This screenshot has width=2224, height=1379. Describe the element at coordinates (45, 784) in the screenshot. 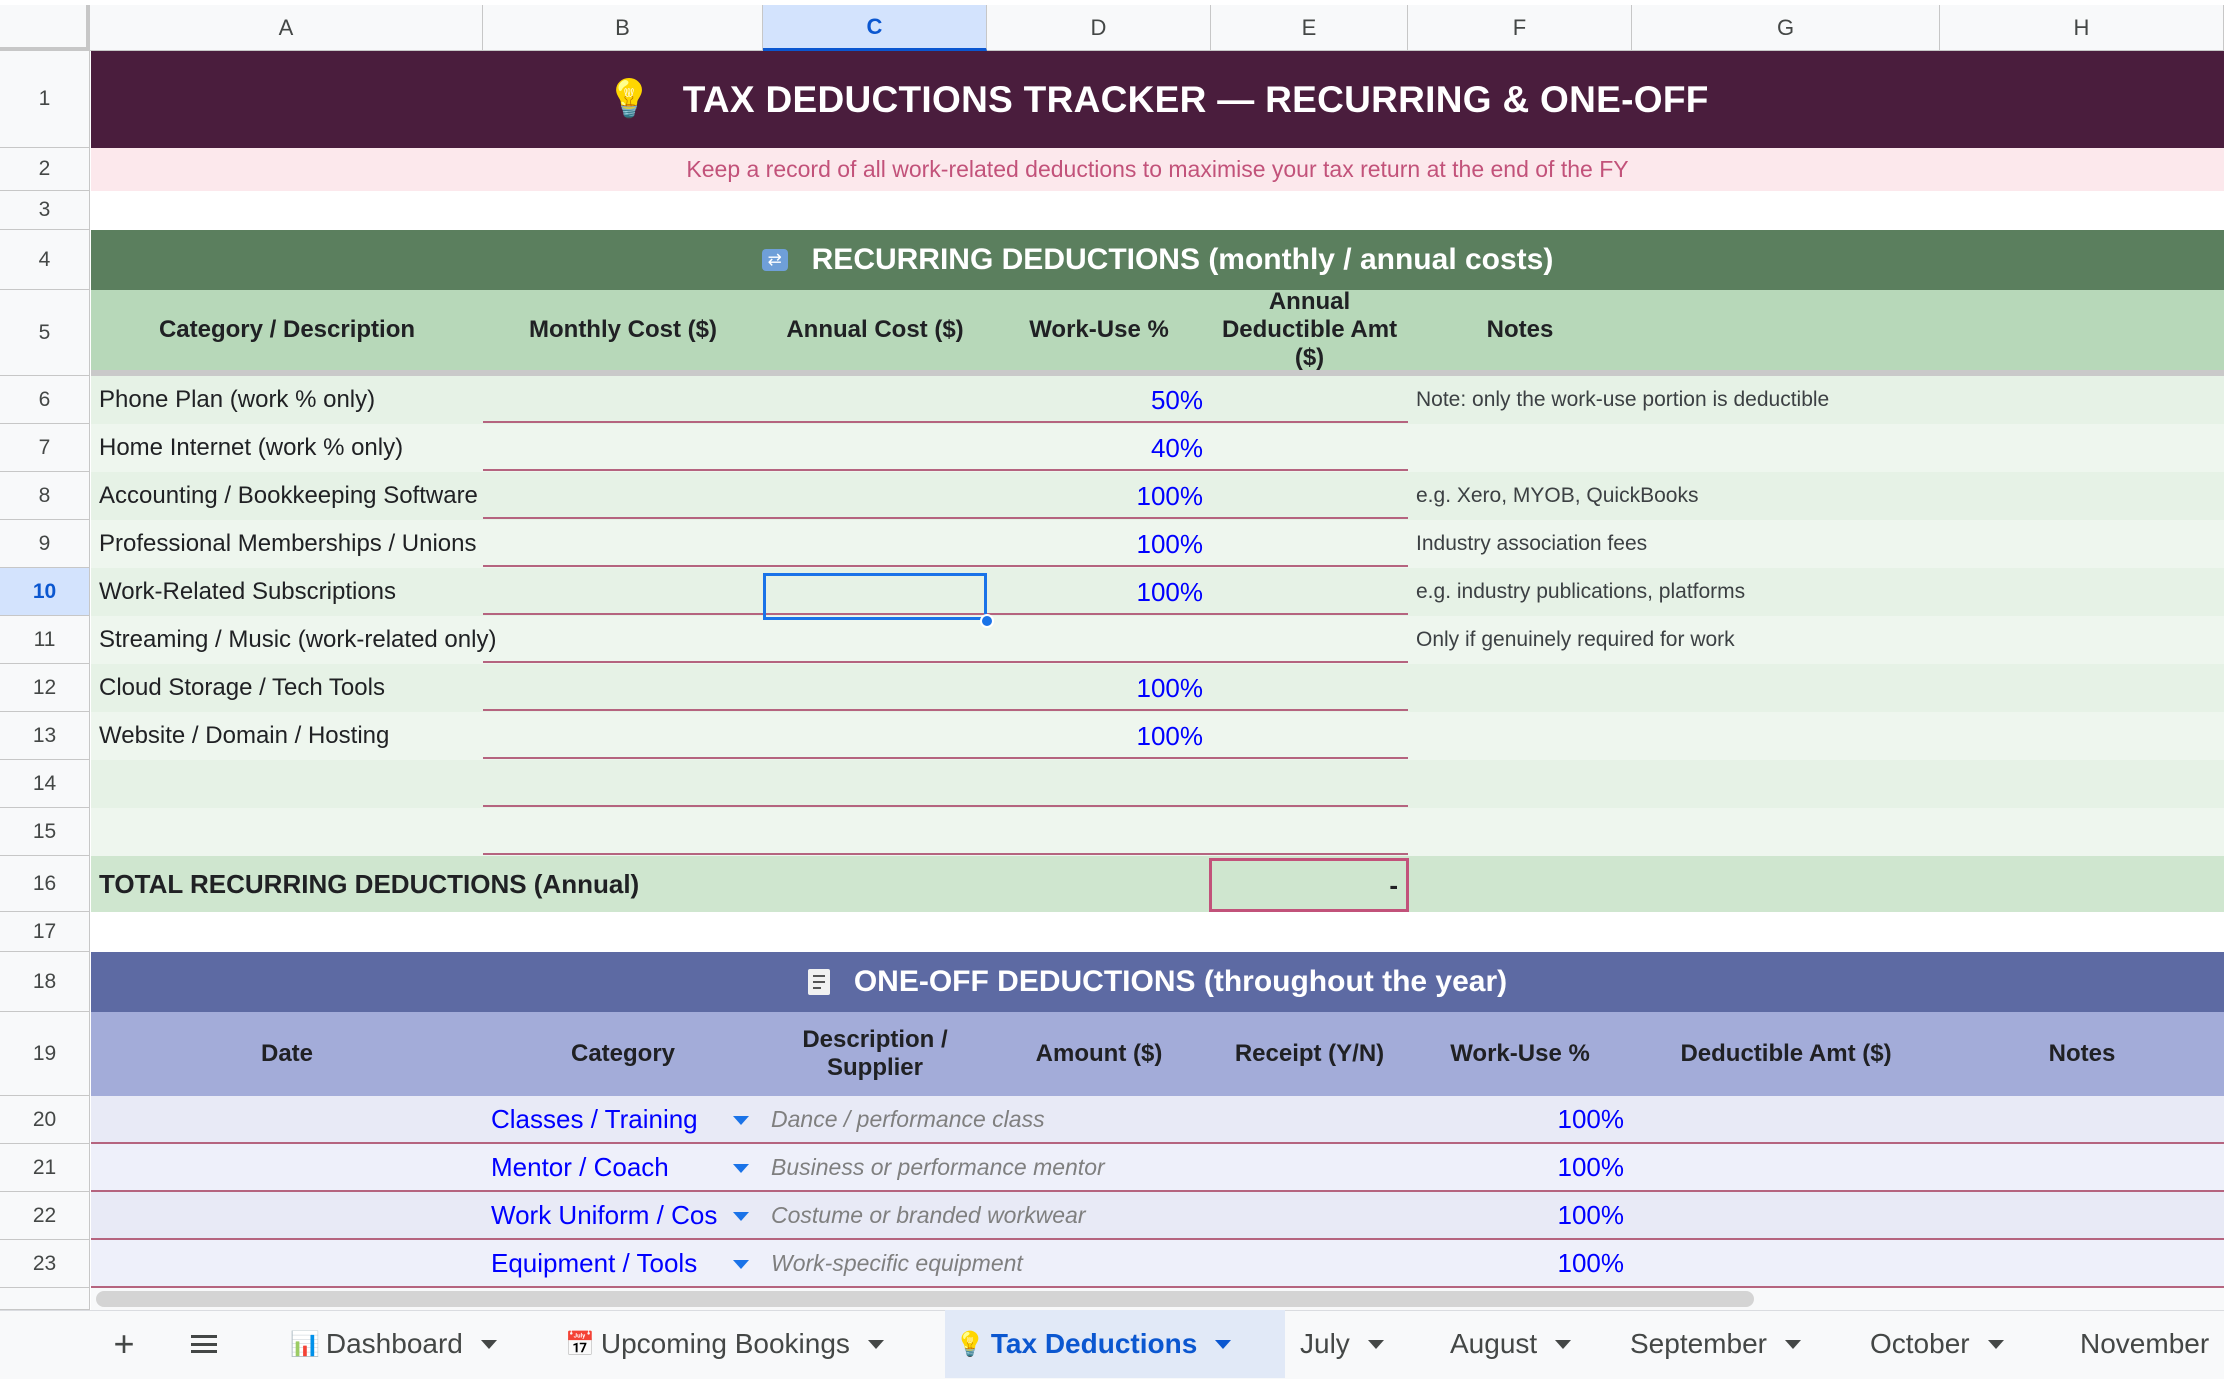

I see `row-header: 14` at that location.